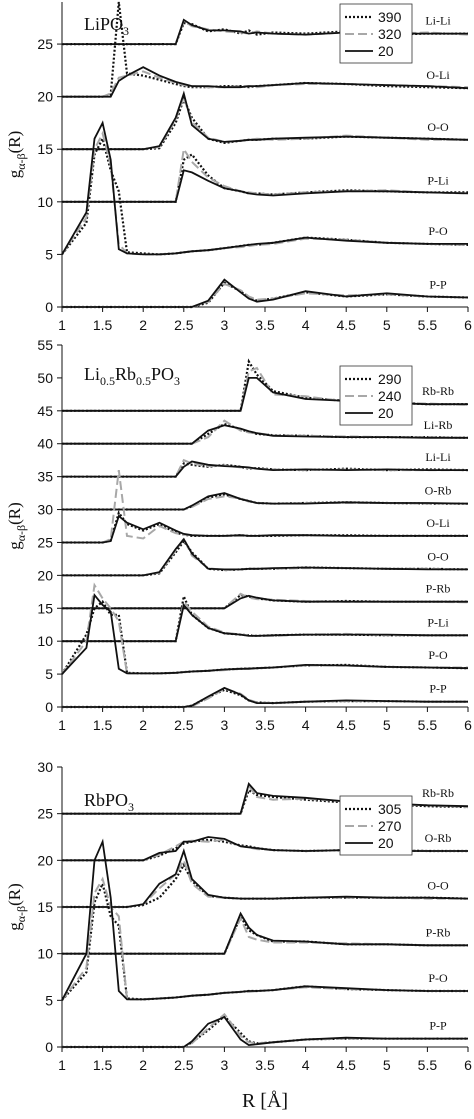 The image size is (474, 1119). I want to click on panel-title: RbPO3, so click(109, 802).